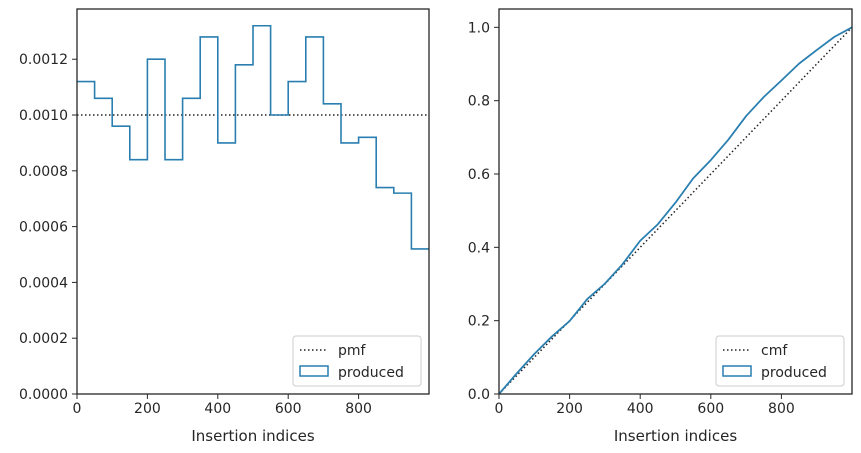  I want to click on pmf-y-tick-label: 0.0008, so click(43, 172).